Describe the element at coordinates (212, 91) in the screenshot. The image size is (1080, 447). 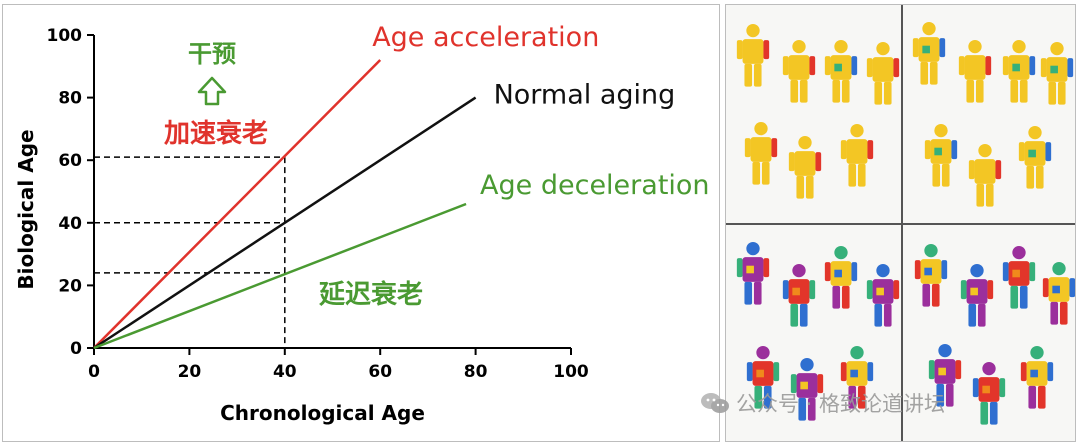
I see `up-arrow-icon` at that location.